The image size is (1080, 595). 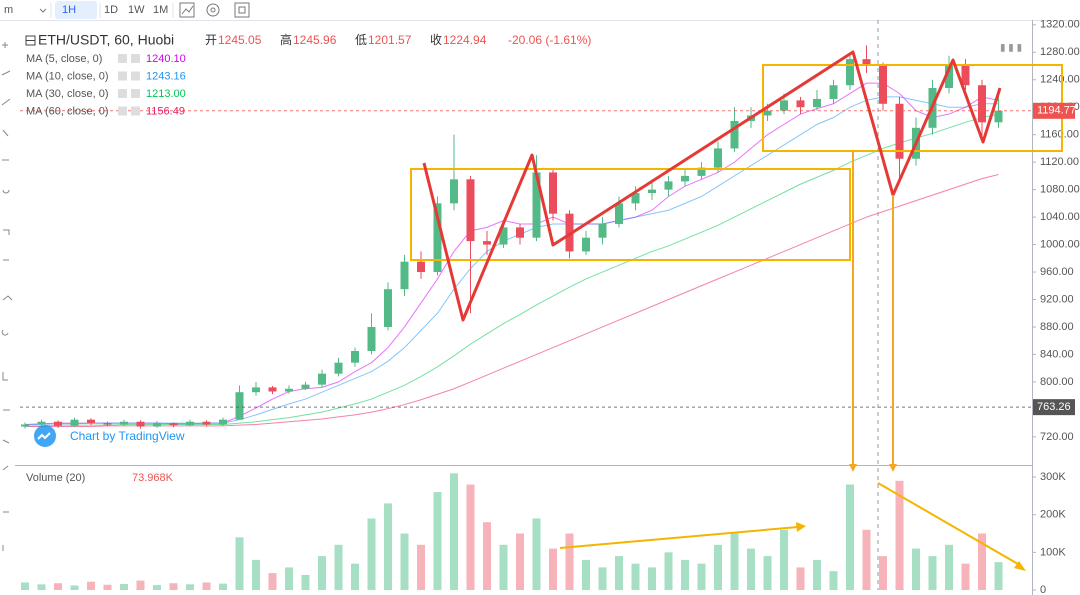 What do you see at coordinates (8, 10) in the screenshot?
I see `interval-button: m` at bounding box center [8, 10].